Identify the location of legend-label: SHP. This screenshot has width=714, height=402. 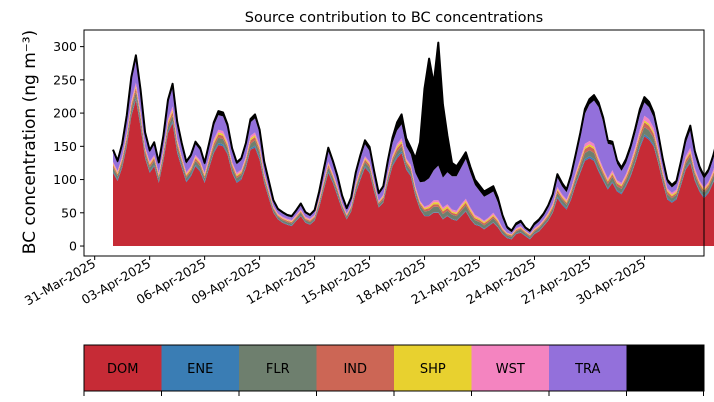
(433, 369).